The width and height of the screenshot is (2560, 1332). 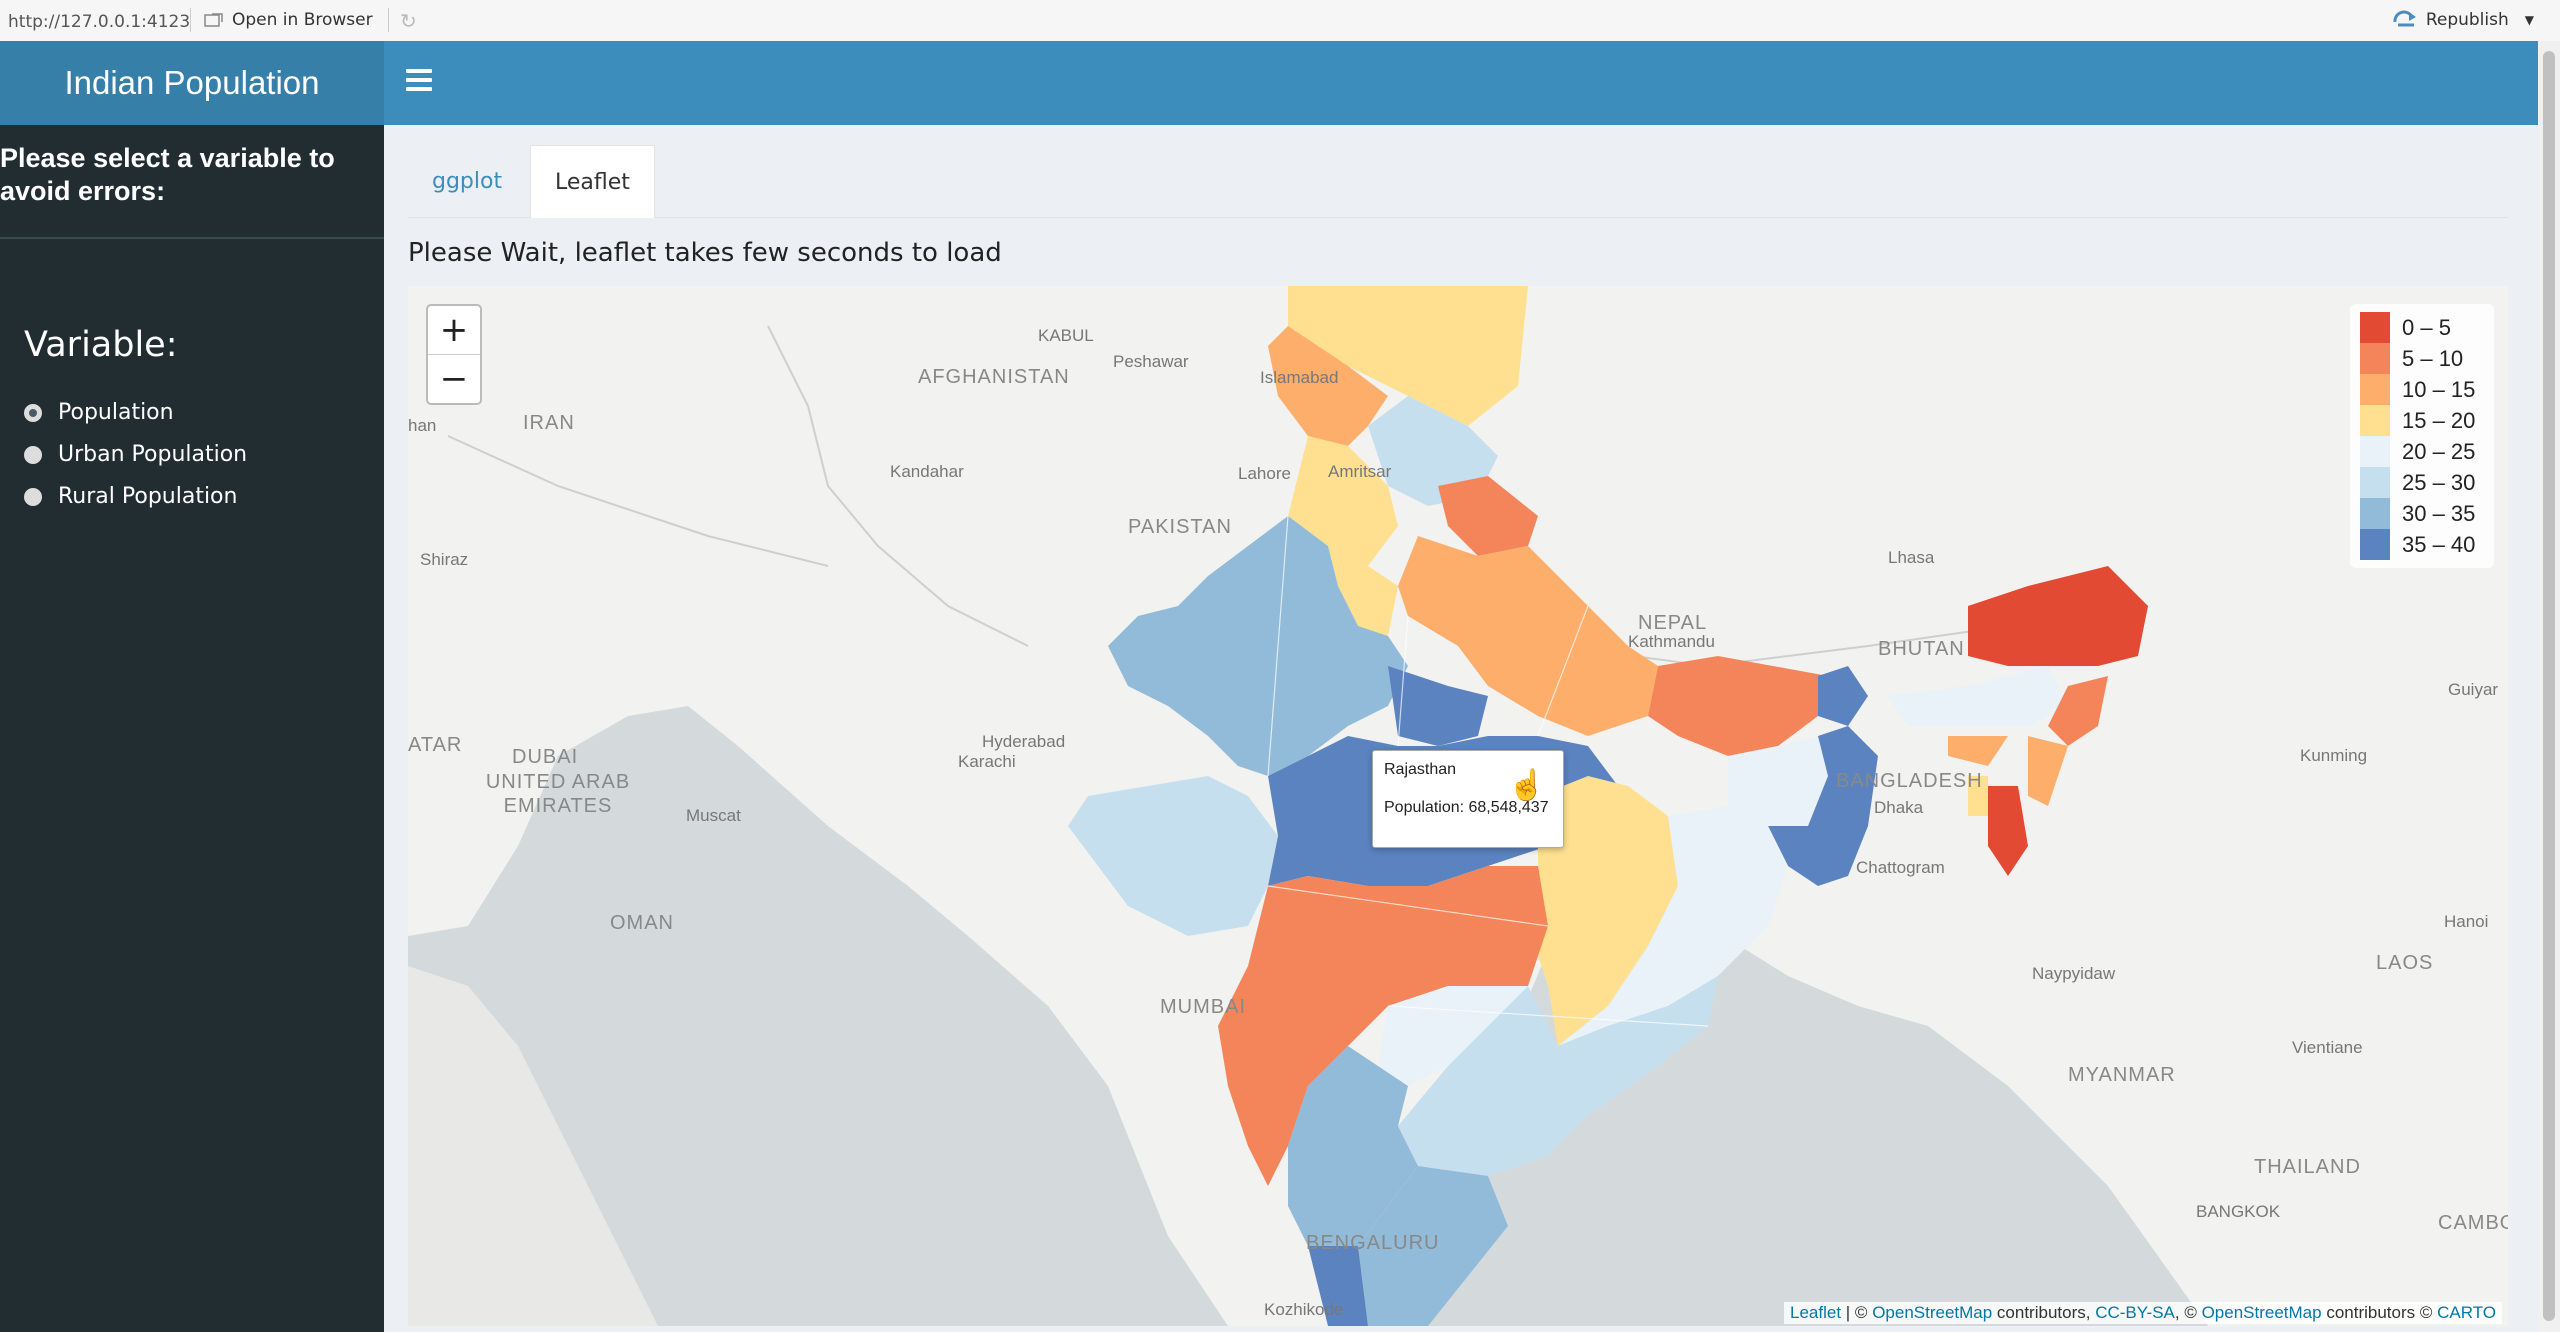 I want to click on state-tamil-nadu, so click(x=1433, y=1246).